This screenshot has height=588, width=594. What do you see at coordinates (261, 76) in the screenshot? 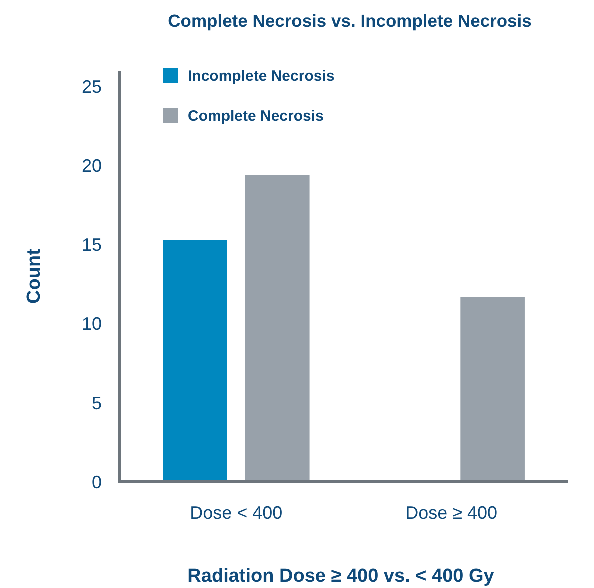
I see `legend-label: Incomplete Necrosis` at bounding box center [261, 76].